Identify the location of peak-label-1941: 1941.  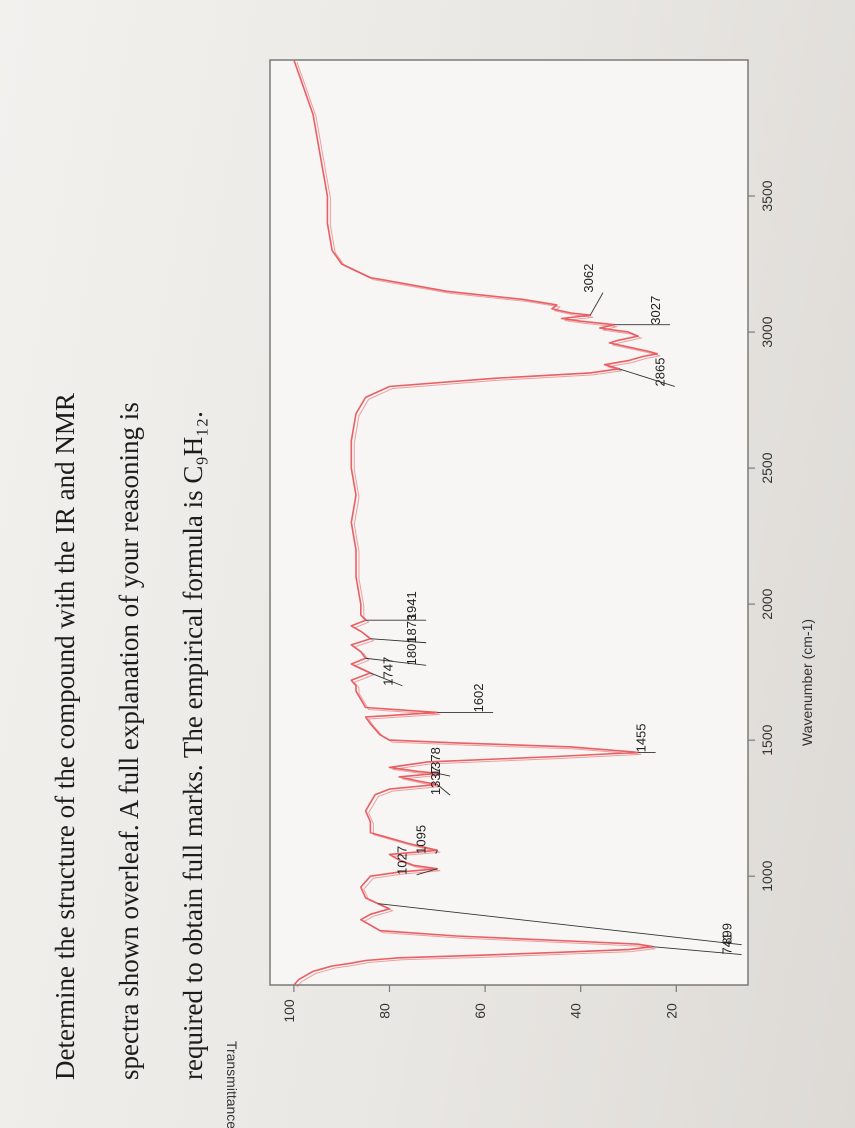
(411, 605).